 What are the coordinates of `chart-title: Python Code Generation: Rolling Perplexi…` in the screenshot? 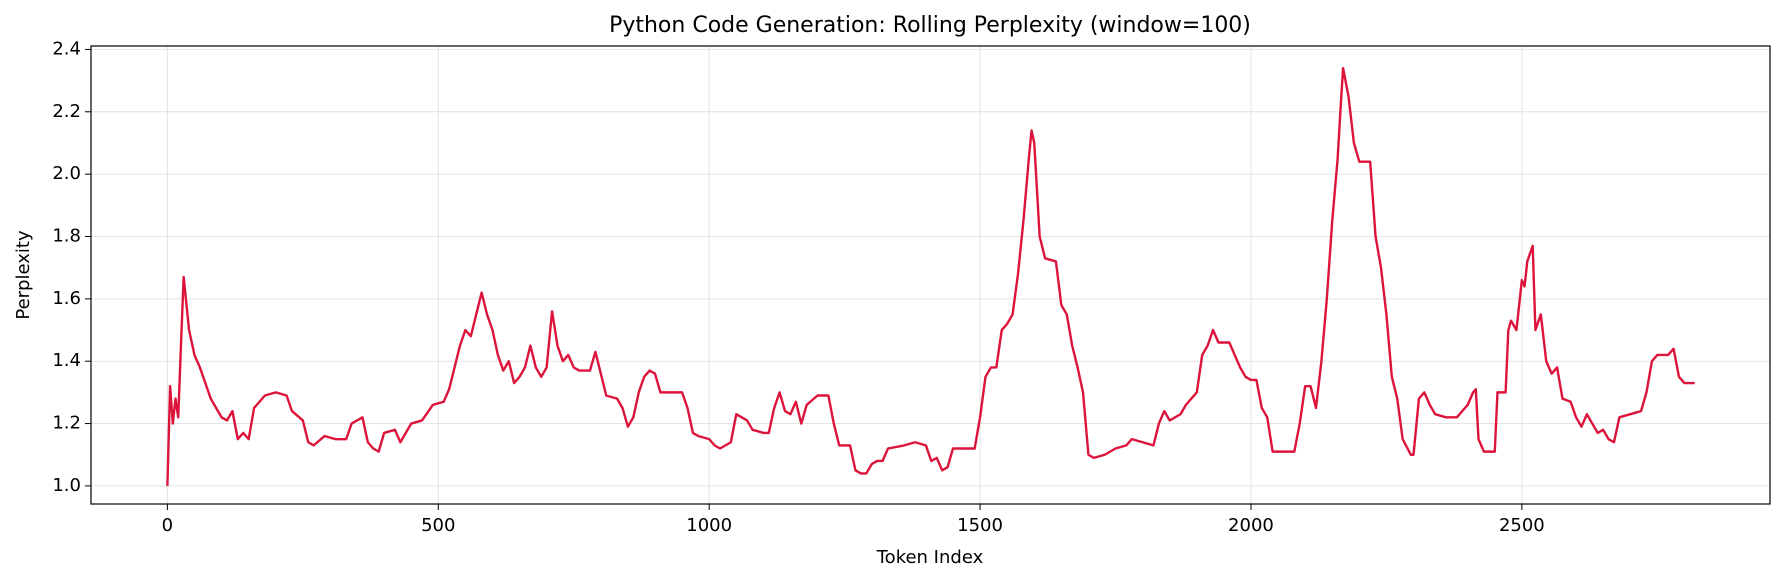 It's located at (930, 25).